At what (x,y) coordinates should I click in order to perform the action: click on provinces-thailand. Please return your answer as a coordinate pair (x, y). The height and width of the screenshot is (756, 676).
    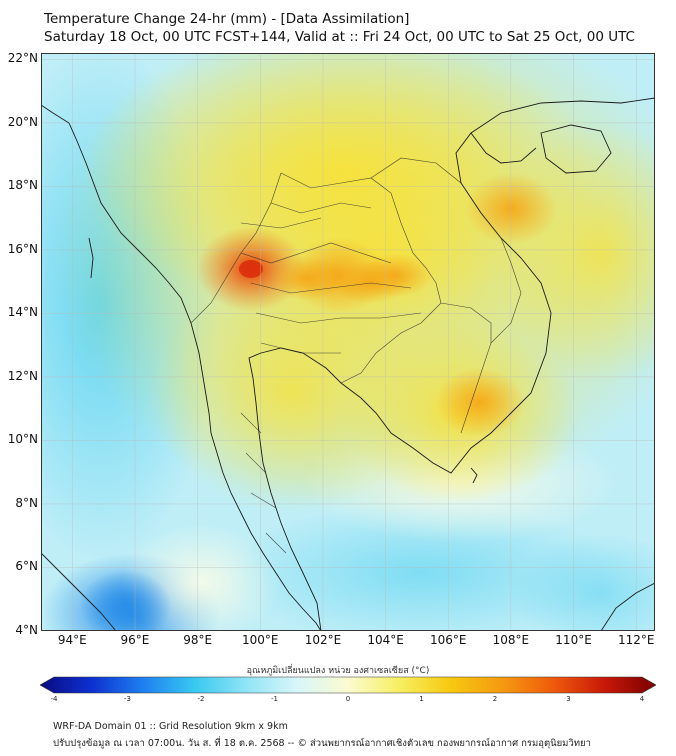
    Looking at the image, I should click on (331, 278).